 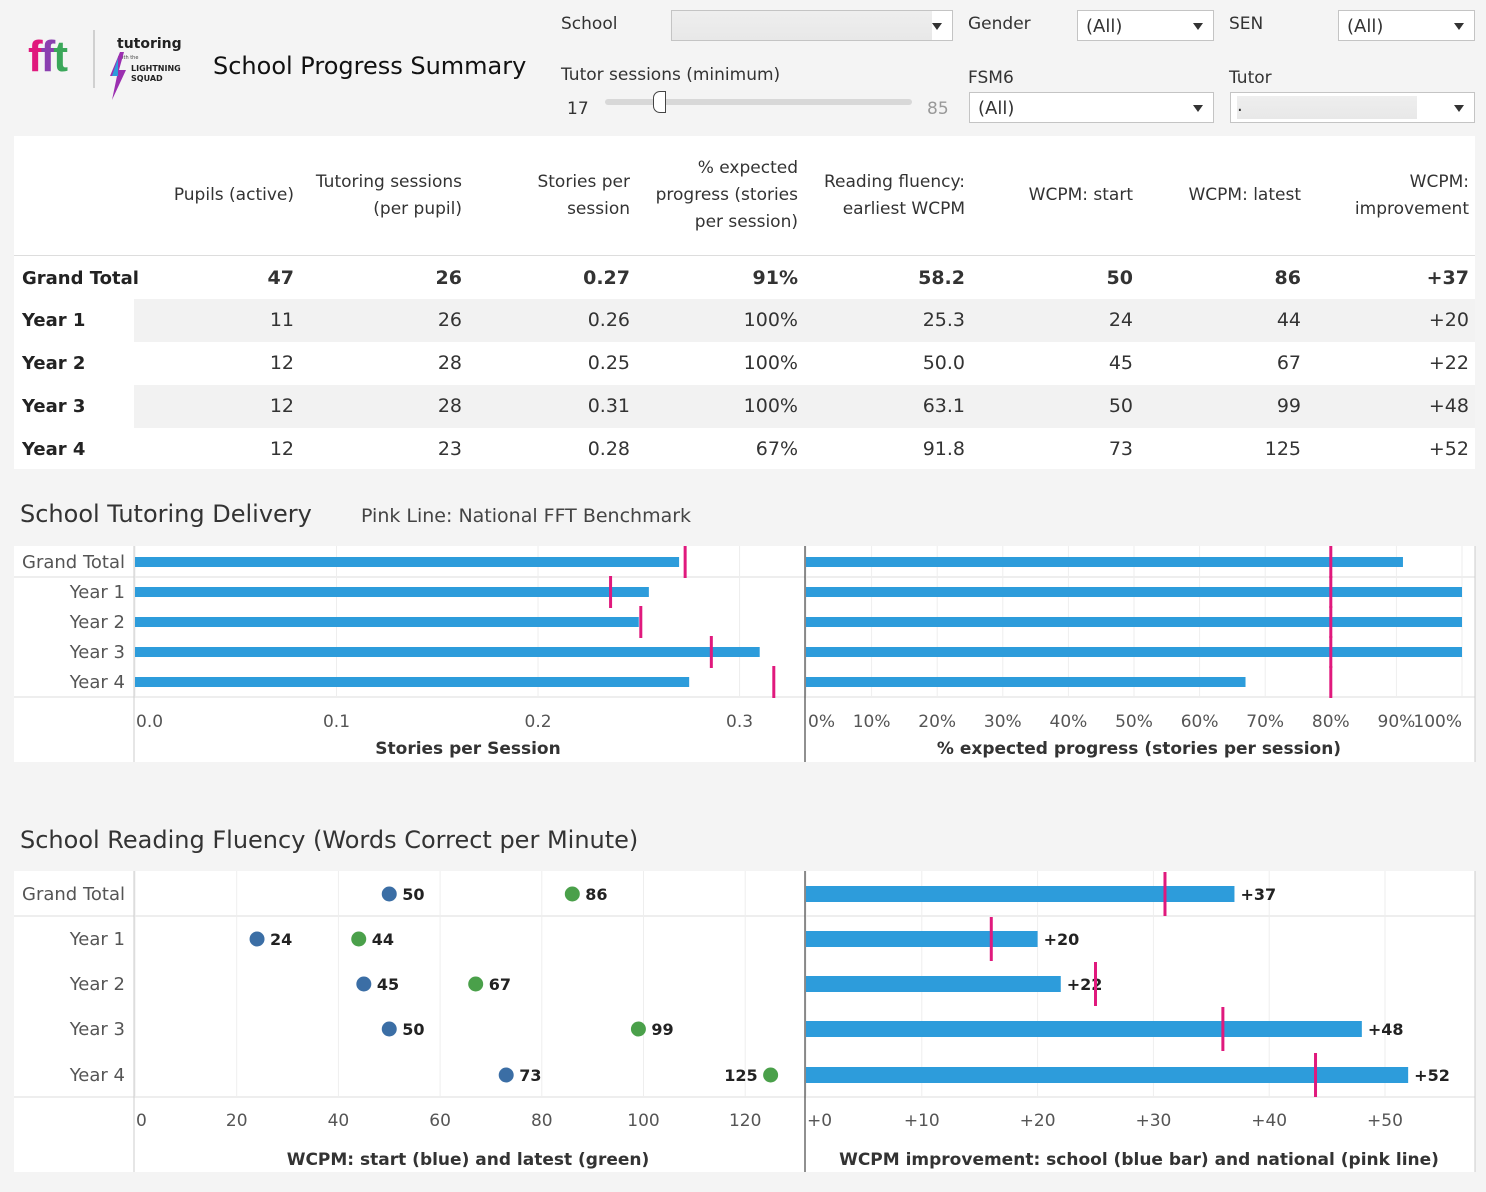 I want to click on sessions-filter-label: Tutor sessions (minimum), so click(x=671, y=75).